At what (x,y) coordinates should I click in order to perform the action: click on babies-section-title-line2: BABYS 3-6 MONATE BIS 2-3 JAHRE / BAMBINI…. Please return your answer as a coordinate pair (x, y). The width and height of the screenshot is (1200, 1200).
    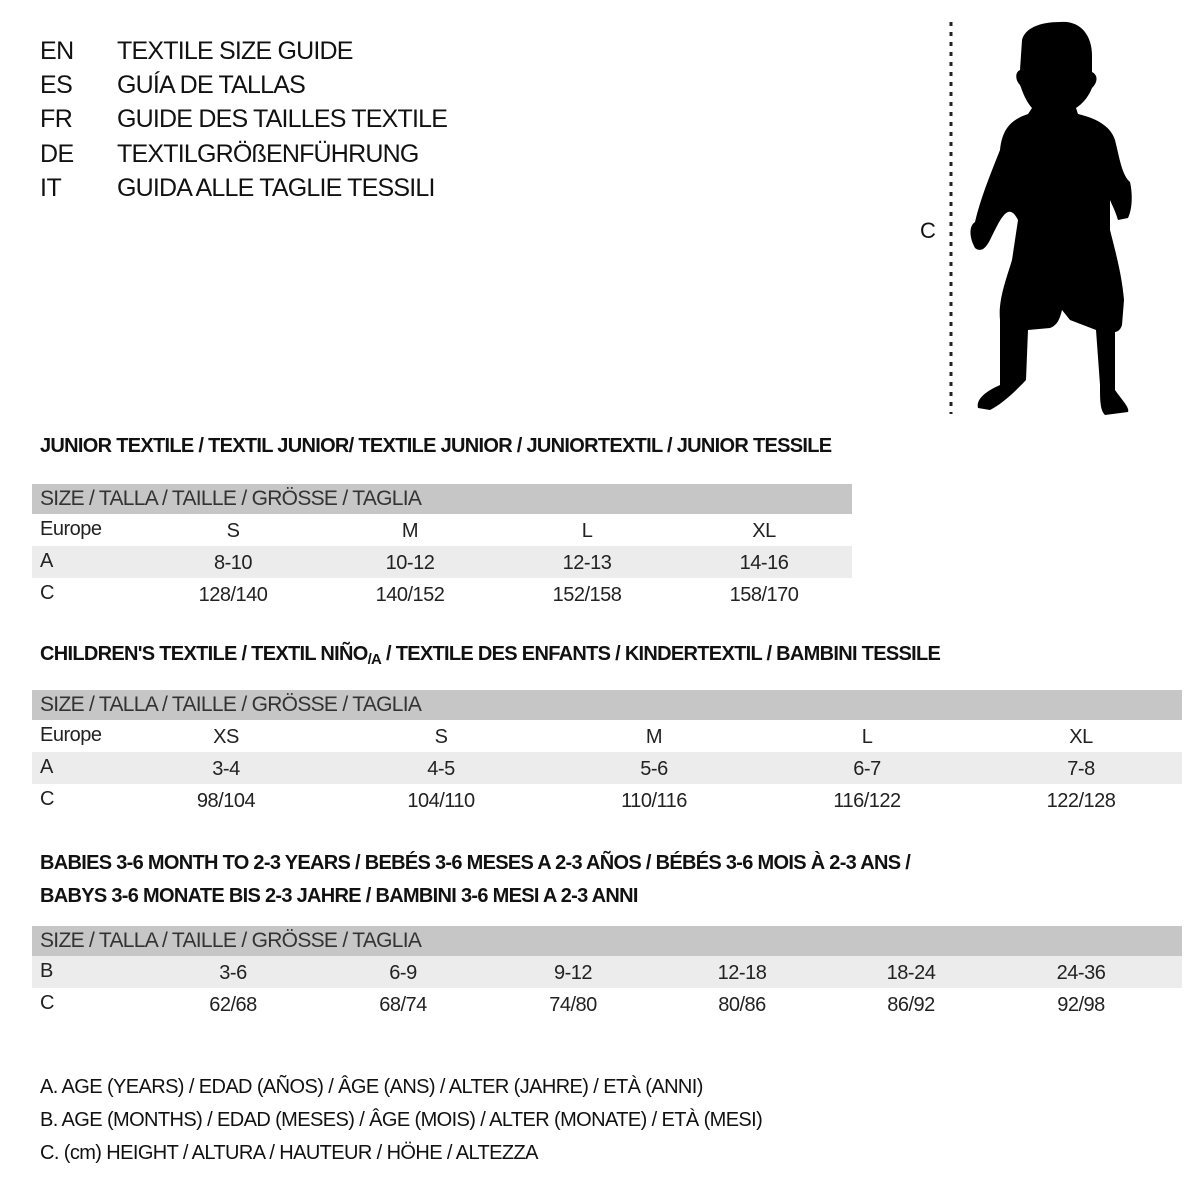
    Looking at the image, I should click on (339, 896).